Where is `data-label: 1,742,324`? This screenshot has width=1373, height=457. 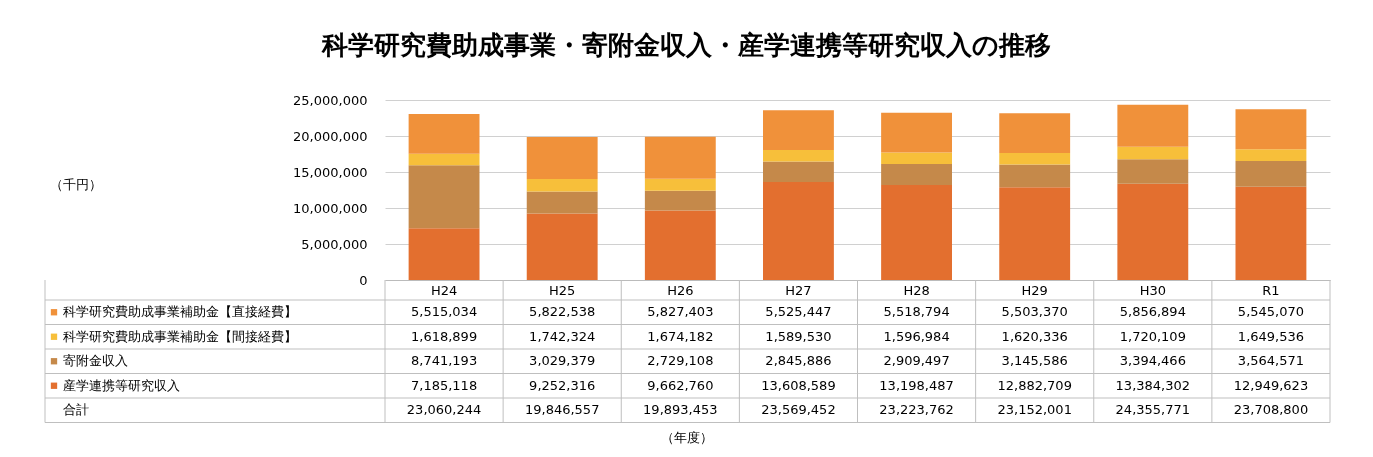
data-label: 1,742,324 is located at coordinates (562, 336).